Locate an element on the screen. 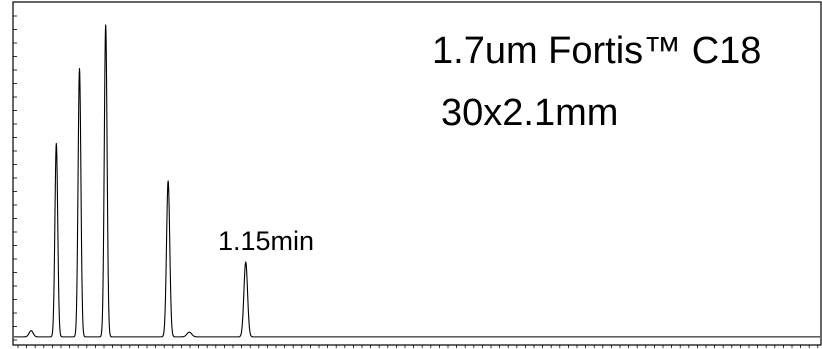 This screenshot has height=349, width=822. y-axis-ticks is located at coordinates (15, 178).